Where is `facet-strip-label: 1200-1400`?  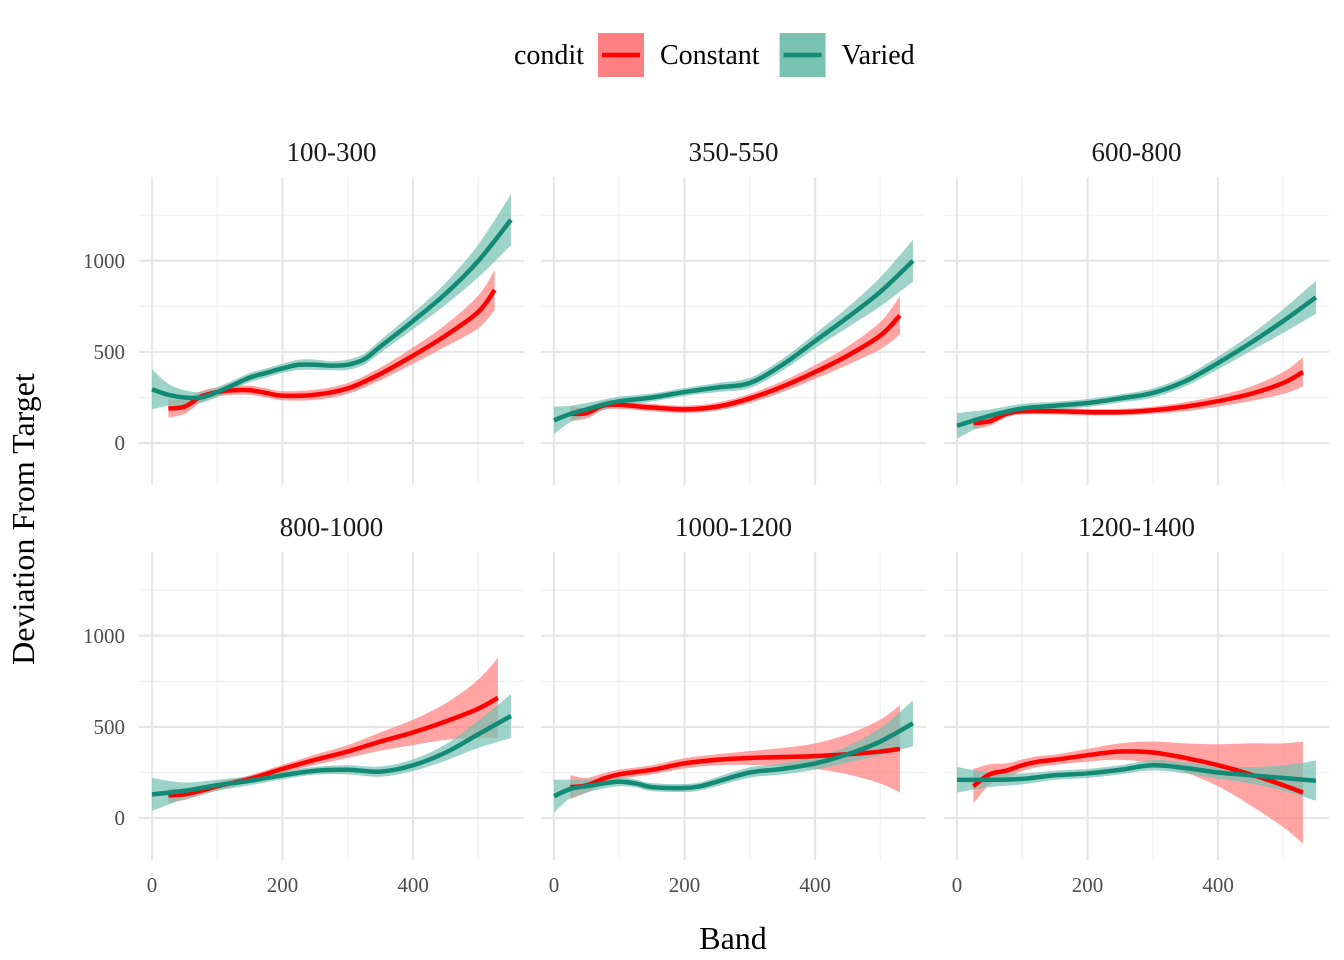
facet-strip-label: 1200-1400 is located at coordinates (1136, 527).